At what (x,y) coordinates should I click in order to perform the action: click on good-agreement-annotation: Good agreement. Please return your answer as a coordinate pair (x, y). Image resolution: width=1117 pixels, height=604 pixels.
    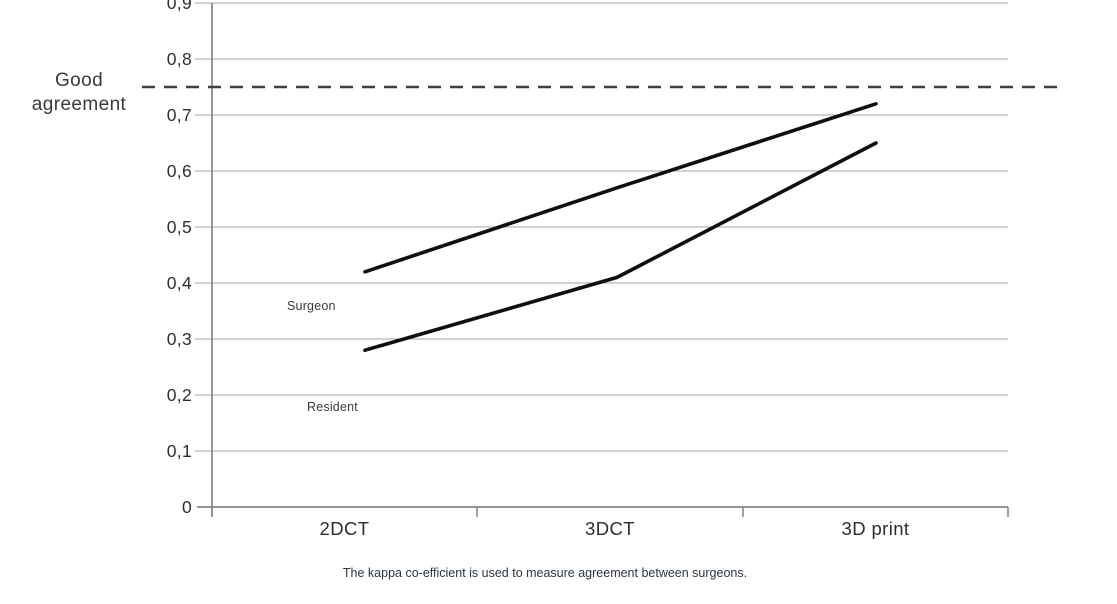
    Looking at the image, I should click on (79, 93).